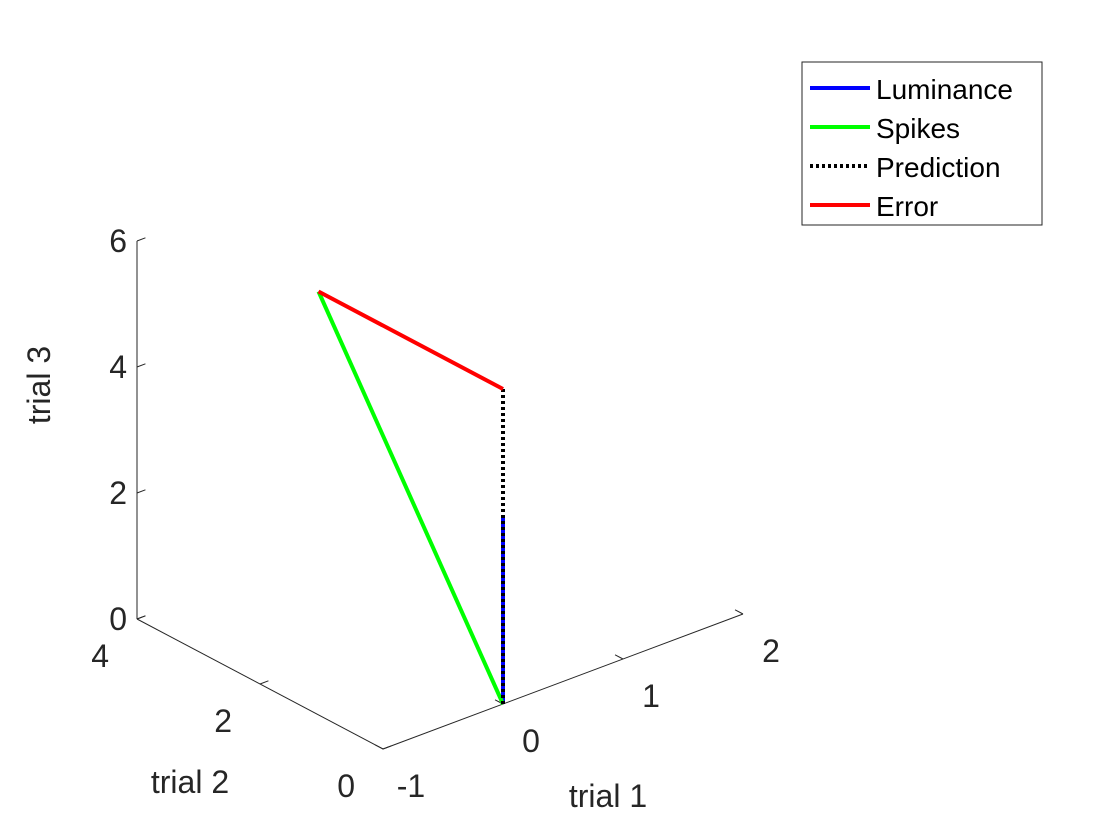 The width and height of the screenshot is (1120, 840). What do you see at coordinates (563, 681) in the screenshot?
I see `x-axis-line` at bounding box center [563, 681].